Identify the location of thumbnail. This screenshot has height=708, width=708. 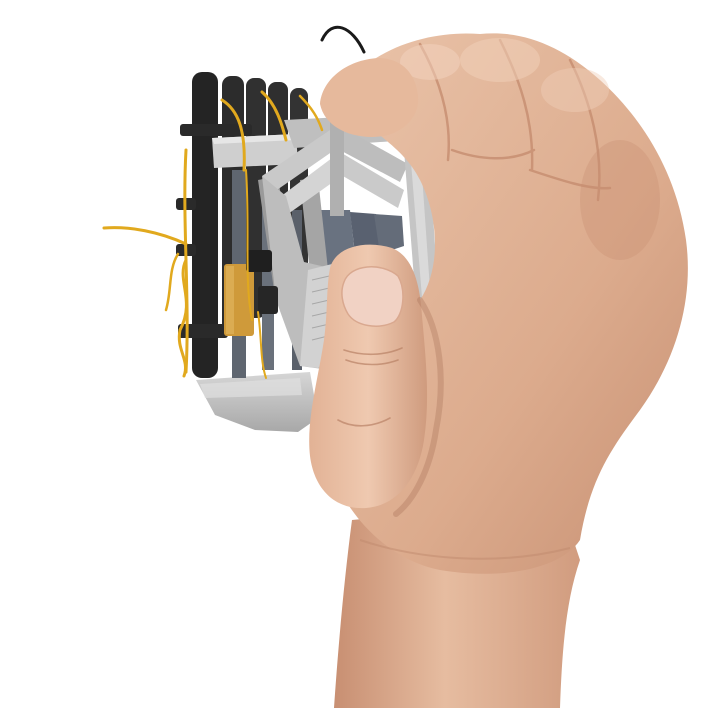
(372, 296).